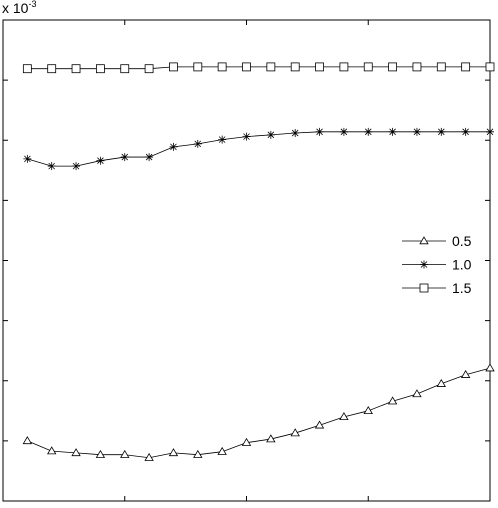  I want to click on legend-label: 0.5, so click(462, 241).